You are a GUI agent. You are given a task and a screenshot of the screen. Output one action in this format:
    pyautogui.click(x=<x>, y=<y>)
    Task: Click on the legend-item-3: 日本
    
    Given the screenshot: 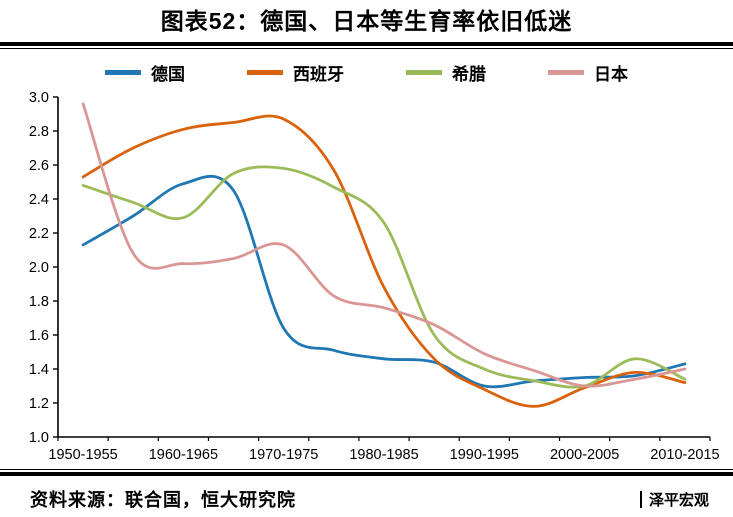 What is the action you would take?
    pyautogui.click(x=588, y=72)
    